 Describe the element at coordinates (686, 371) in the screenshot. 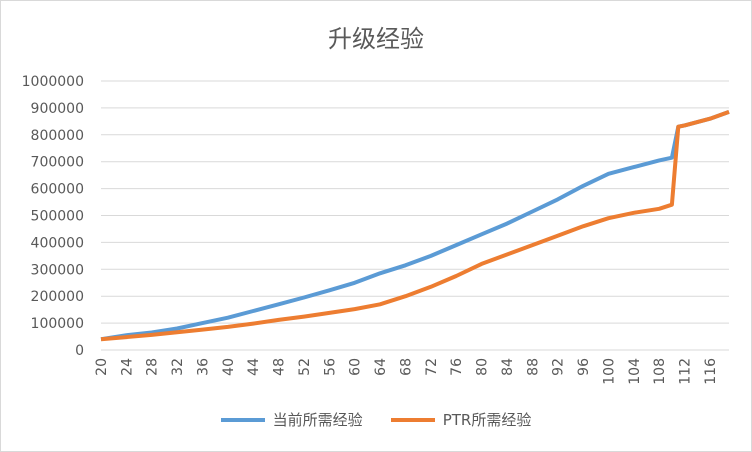

I see `x-tick-label: 112` at that location.